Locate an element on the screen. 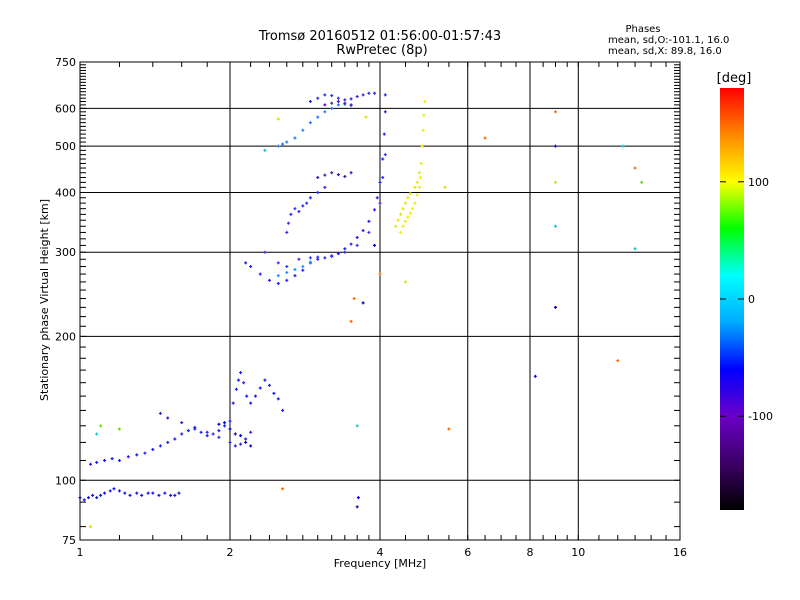 The width and height of the screenshot is (800, 600). x-tick-label: 16 is located at coordinates (680, 552).